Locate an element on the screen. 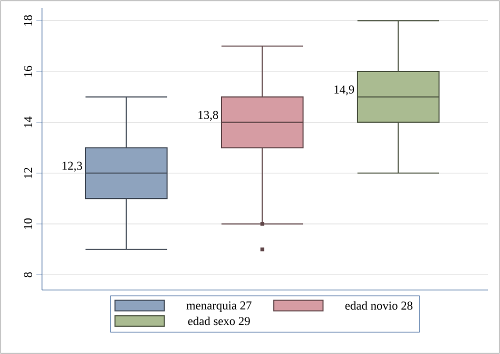 The width and height of the screenshot is (500, 354). legend-label: edad sexo 29 is located at coordinates (219, 321).